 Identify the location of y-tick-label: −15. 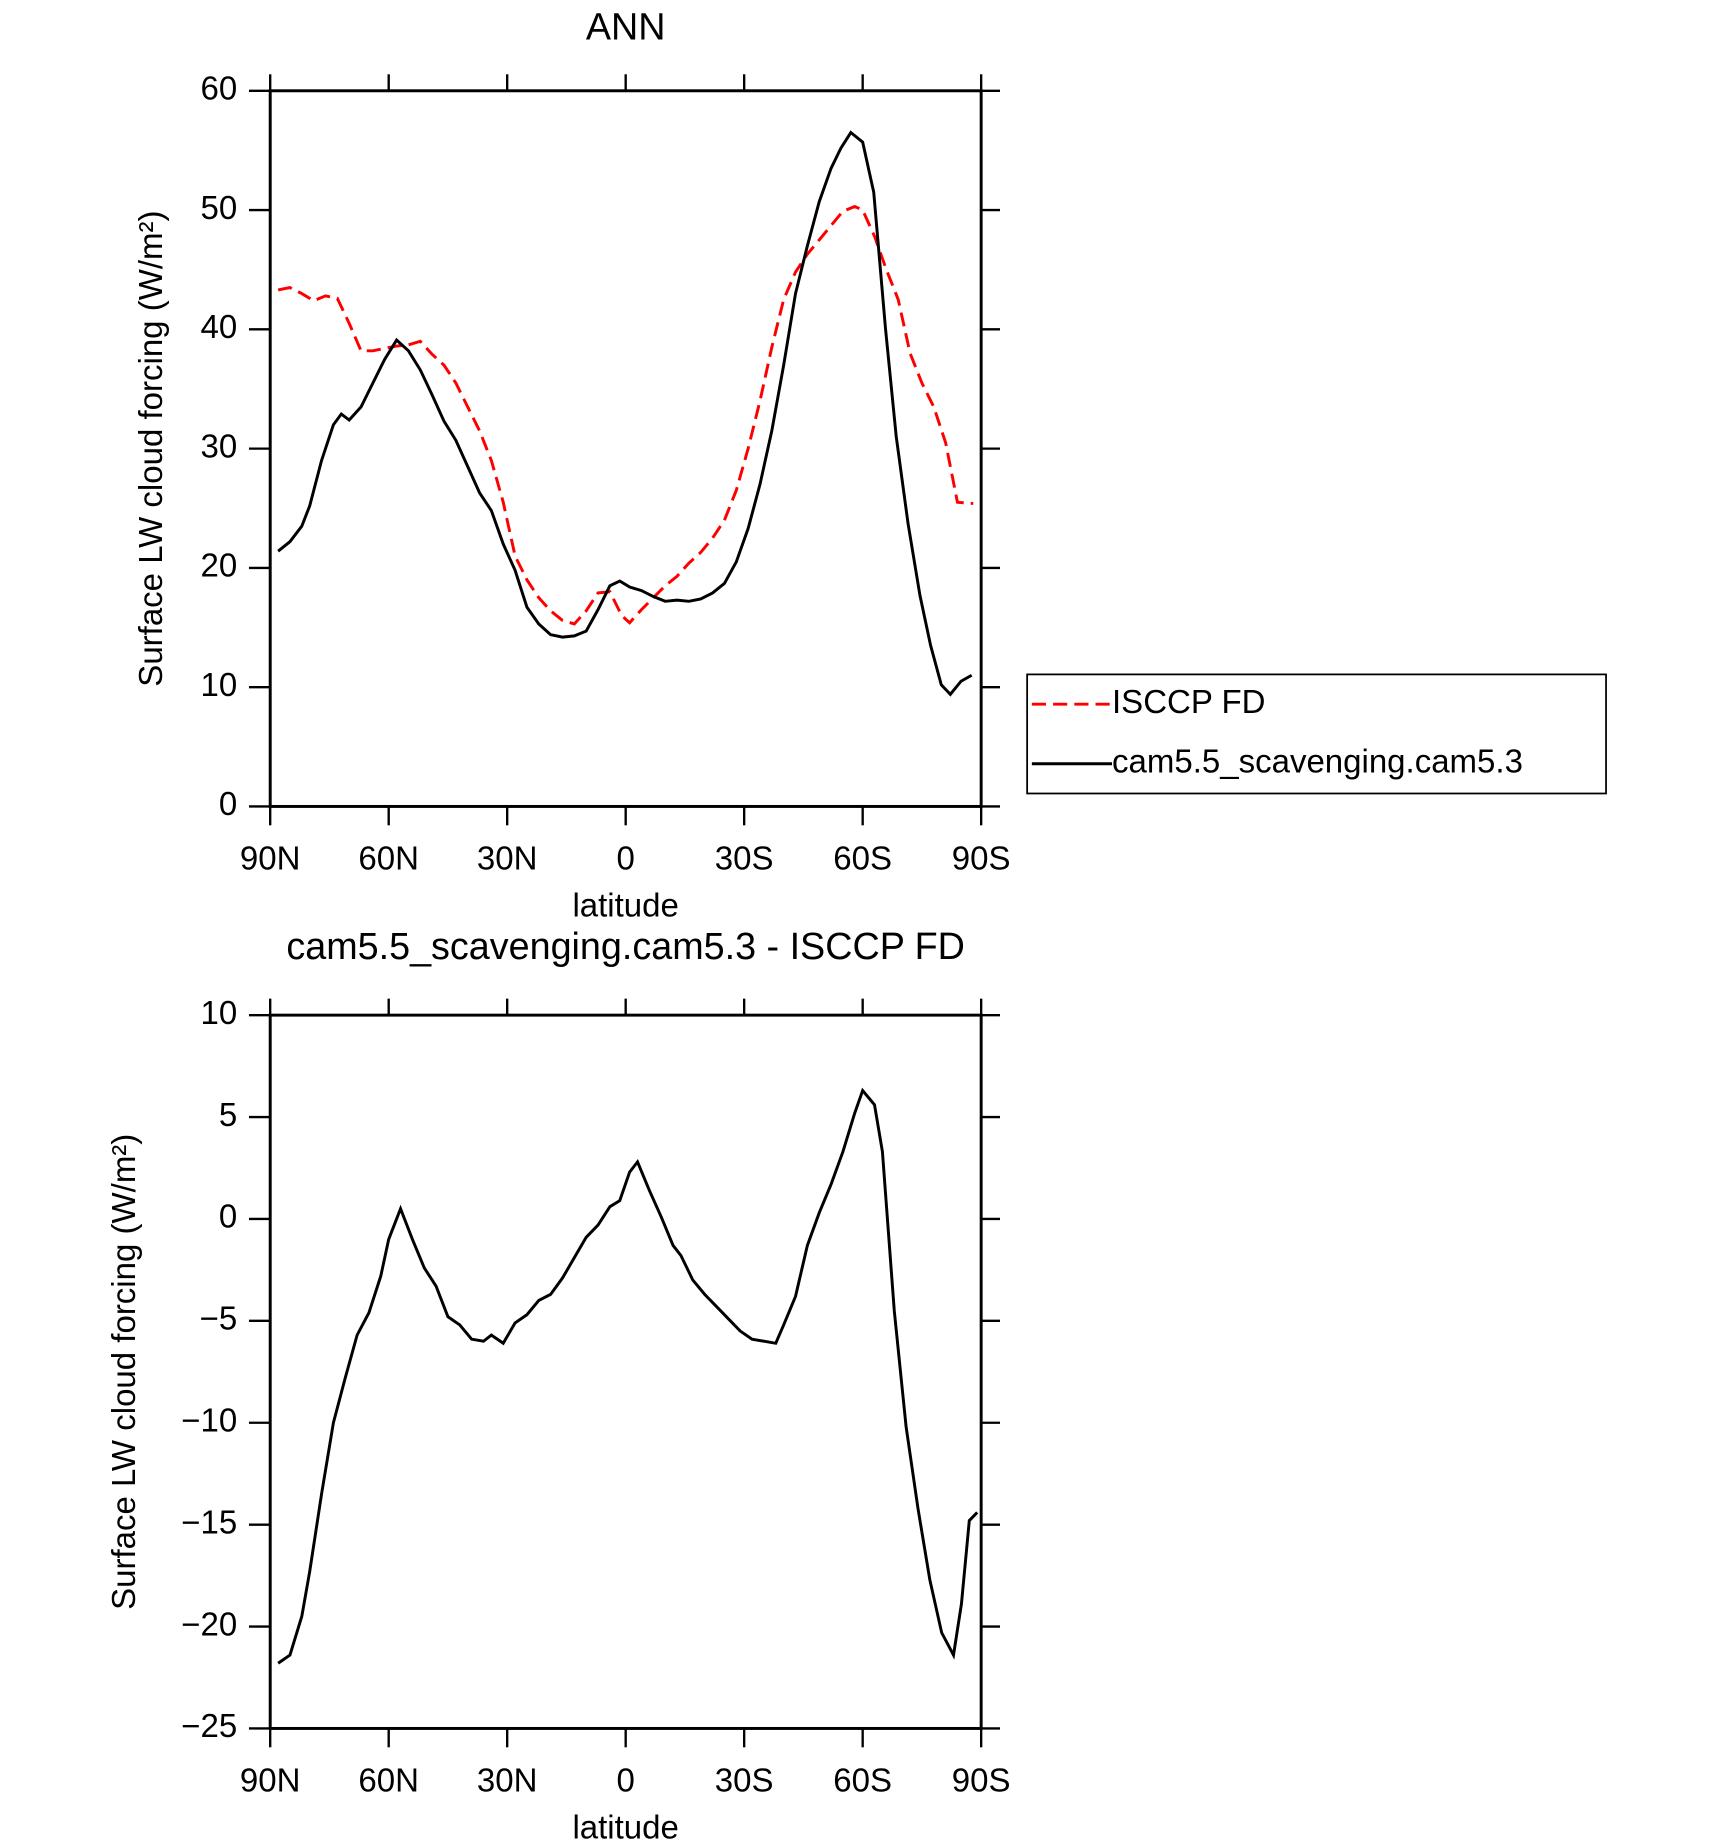
(209, 1521).